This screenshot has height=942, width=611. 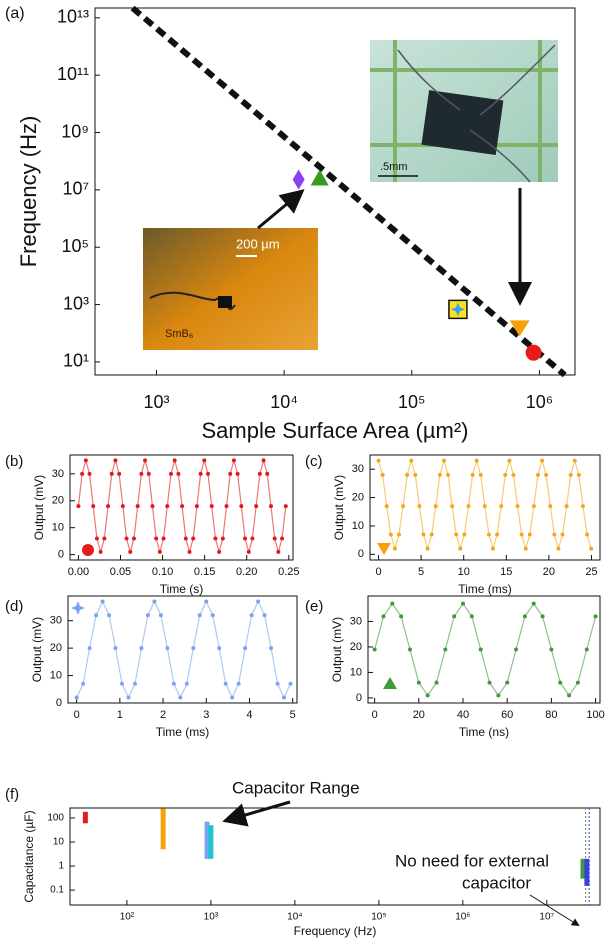 What do you see at coordinates (356, 647) in the screenshot?
I see `y-tick-label: 20` at bounding box center [356, 647].